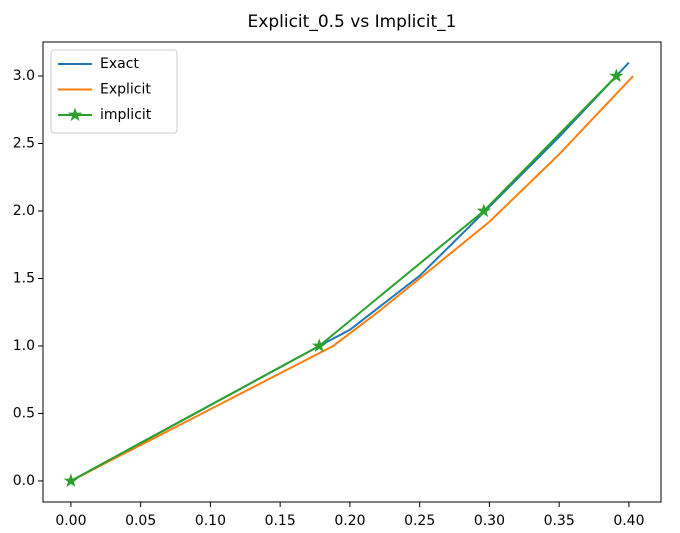  Describe the element at coordinates (210, 521) in the screenshot. I see `x-tick-label: 0.10` at that location.